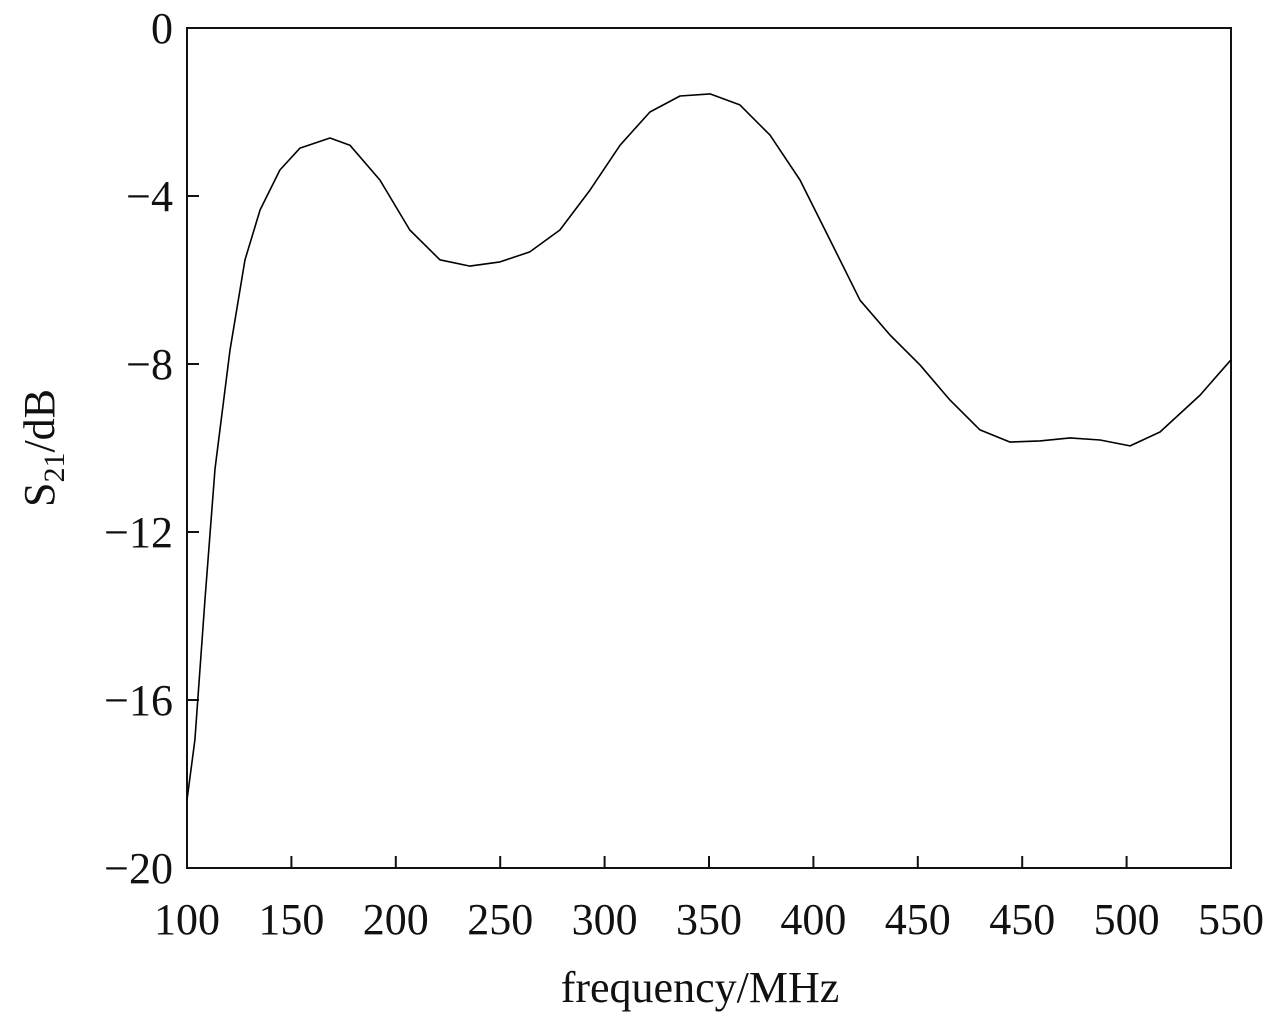 This screenshot has height=1023, width=1280. What do you see at coordinates (813, 919) in the screenshot?
I see `x-tick-label: 400` at bounding box center [813, 919].